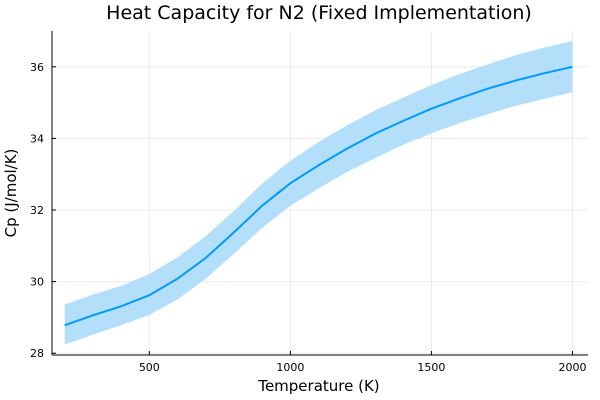 Image resolution: width=600 pixels, height=400 pixels. I want to click on y-tick-label: 30, so click(37, 282).